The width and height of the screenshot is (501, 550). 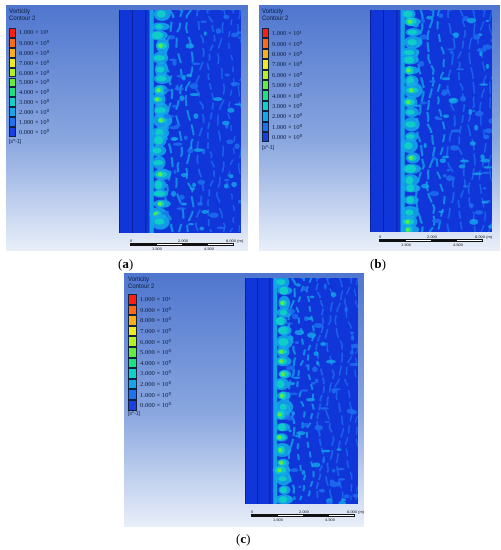 I want to click on legend-level-label: 6.000 × 10⁰, so click(x=156, y=342).